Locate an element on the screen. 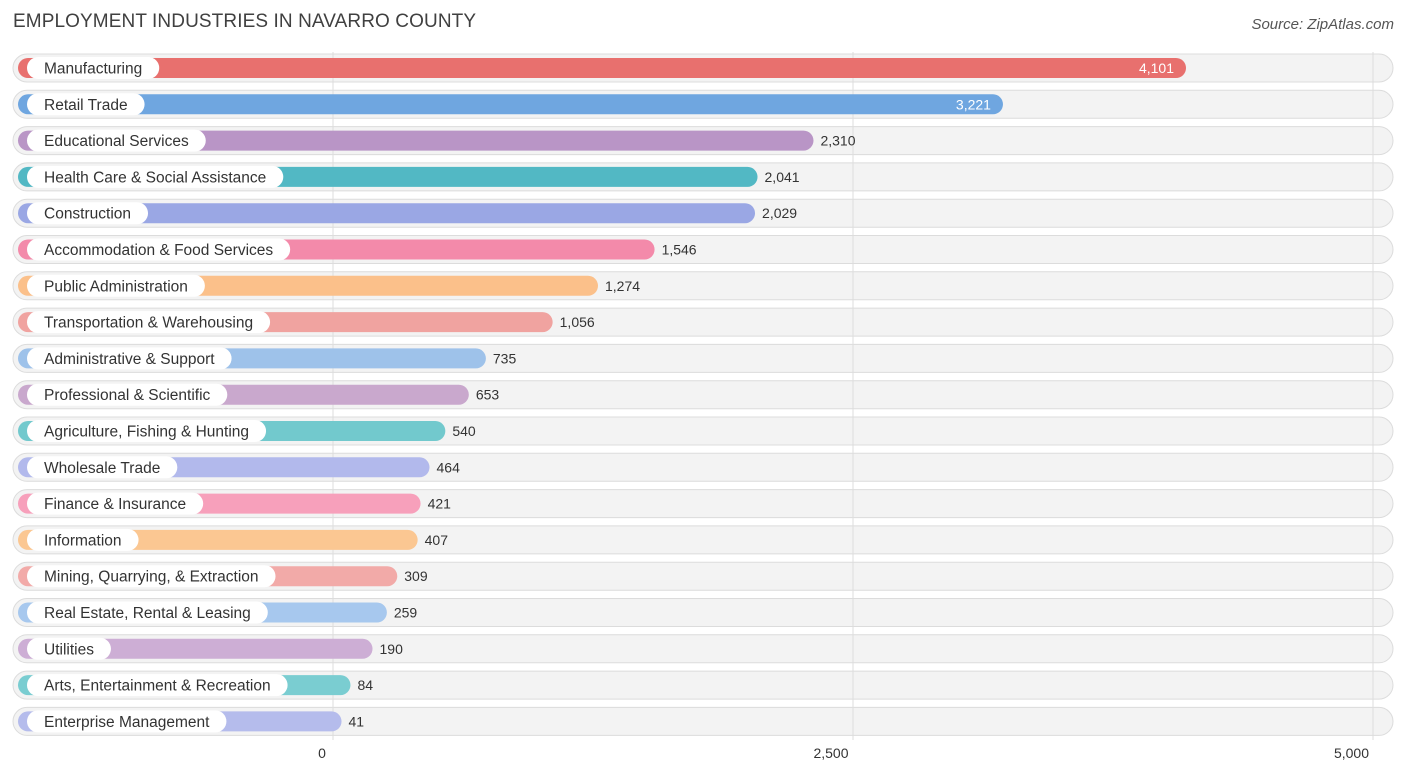 The height and width of the screenshot is (776, 1406). bar-group: Public Administration 1,274 is located at coordinates (329, 285).